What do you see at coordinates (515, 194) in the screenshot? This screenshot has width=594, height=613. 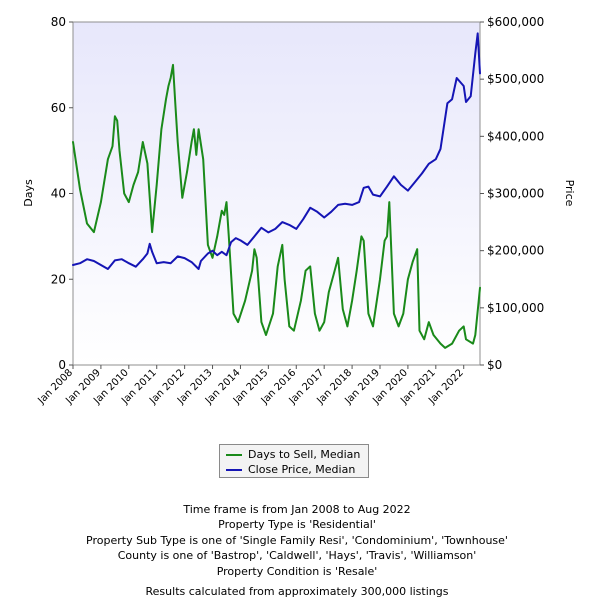 I see `y-right-tick-label: $300,000` at bounding box center [515, 194].